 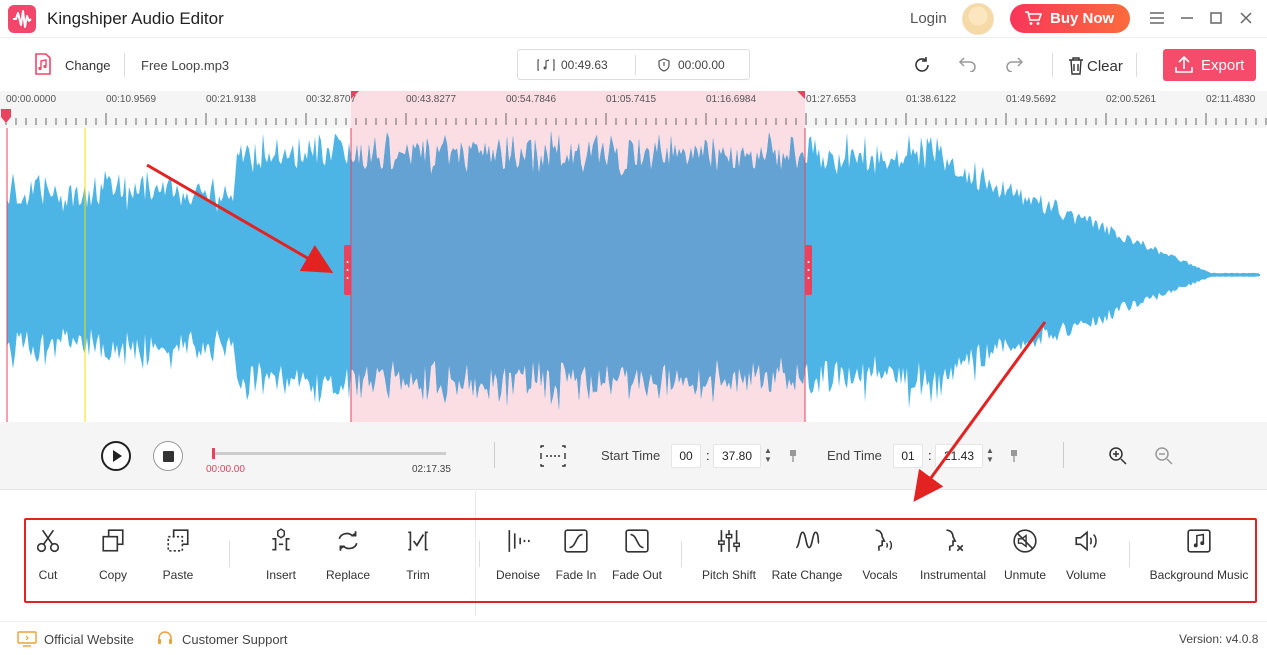 I want to click on tool-background-music-button: Background Music, so click(x=1199, y=558).